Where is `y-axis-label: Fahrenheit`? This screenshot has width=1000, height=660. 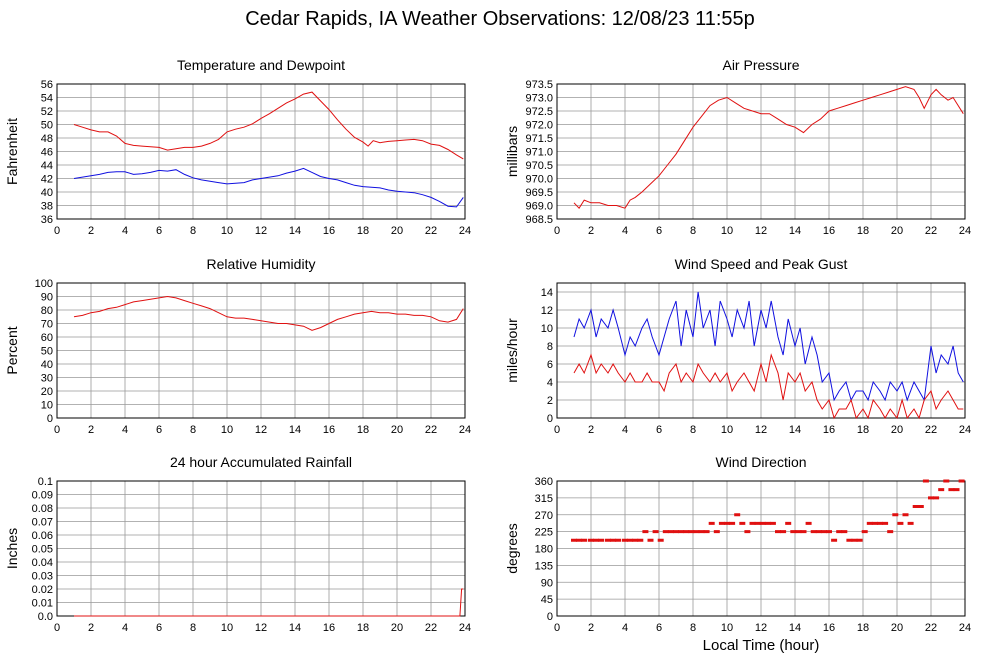
y-axis-label: Fahrenheit is located at coordinates (12, 151).